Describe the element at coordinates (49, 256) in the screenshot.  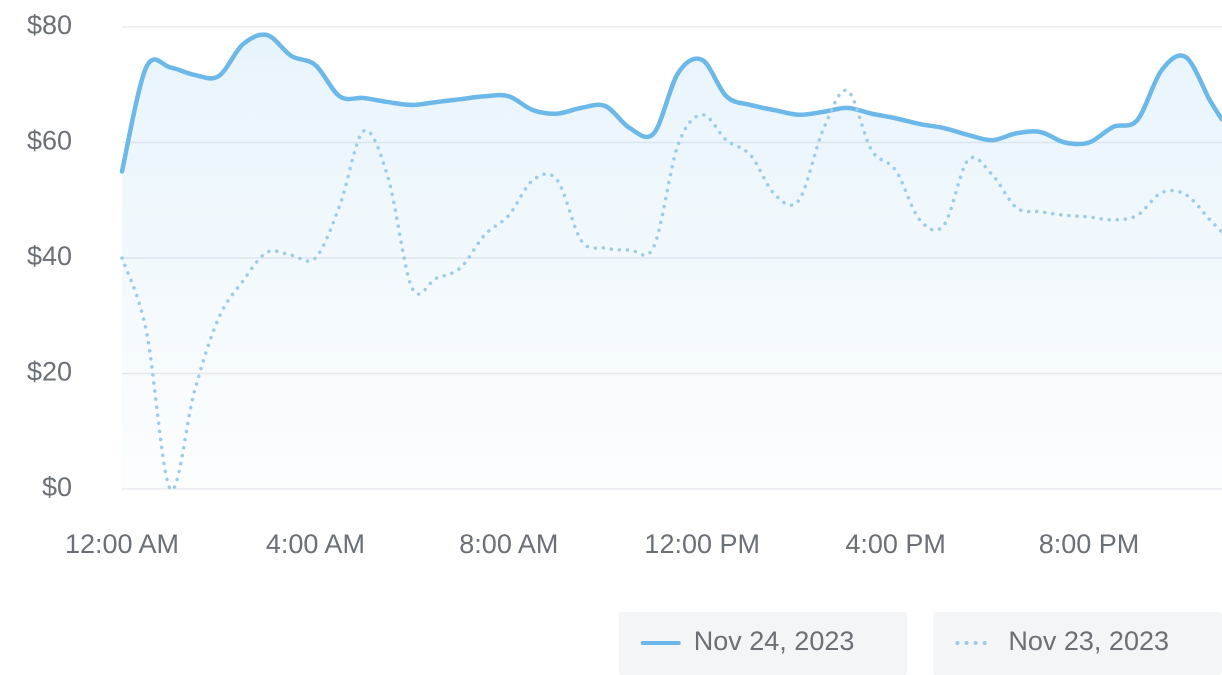
I see `y-tick-label: $40` at that location.